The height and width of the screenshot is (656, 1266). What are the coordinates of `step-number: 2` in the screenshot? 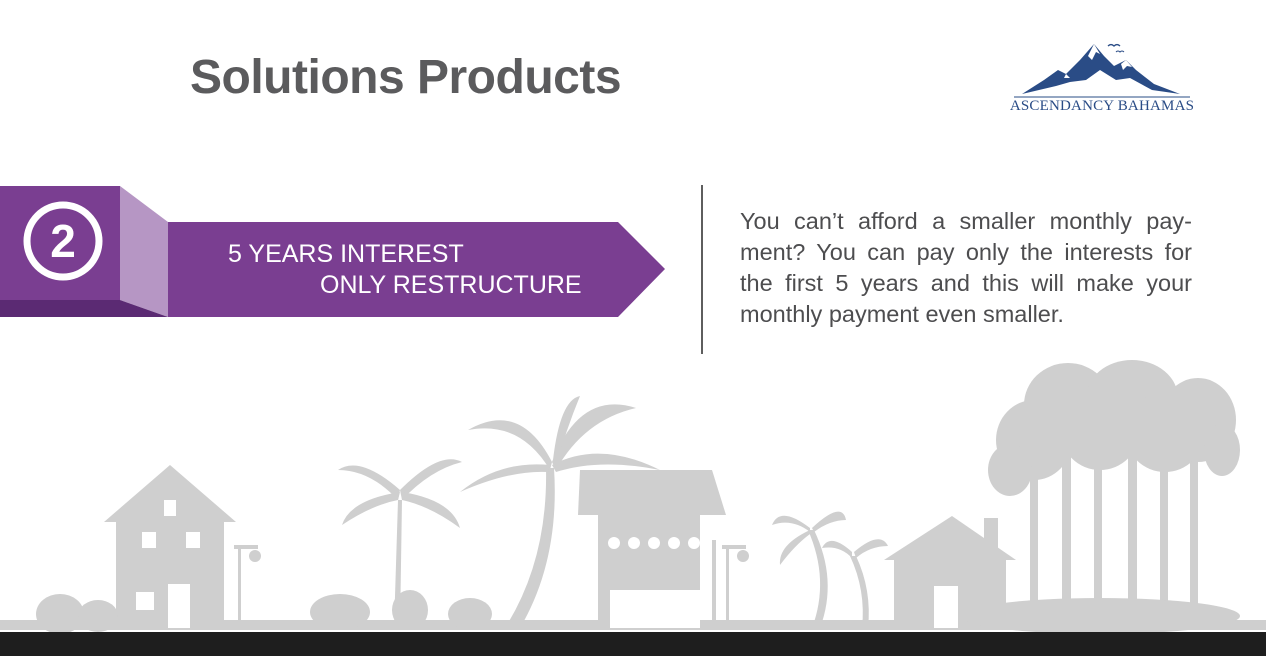 It's located at (63, 241).